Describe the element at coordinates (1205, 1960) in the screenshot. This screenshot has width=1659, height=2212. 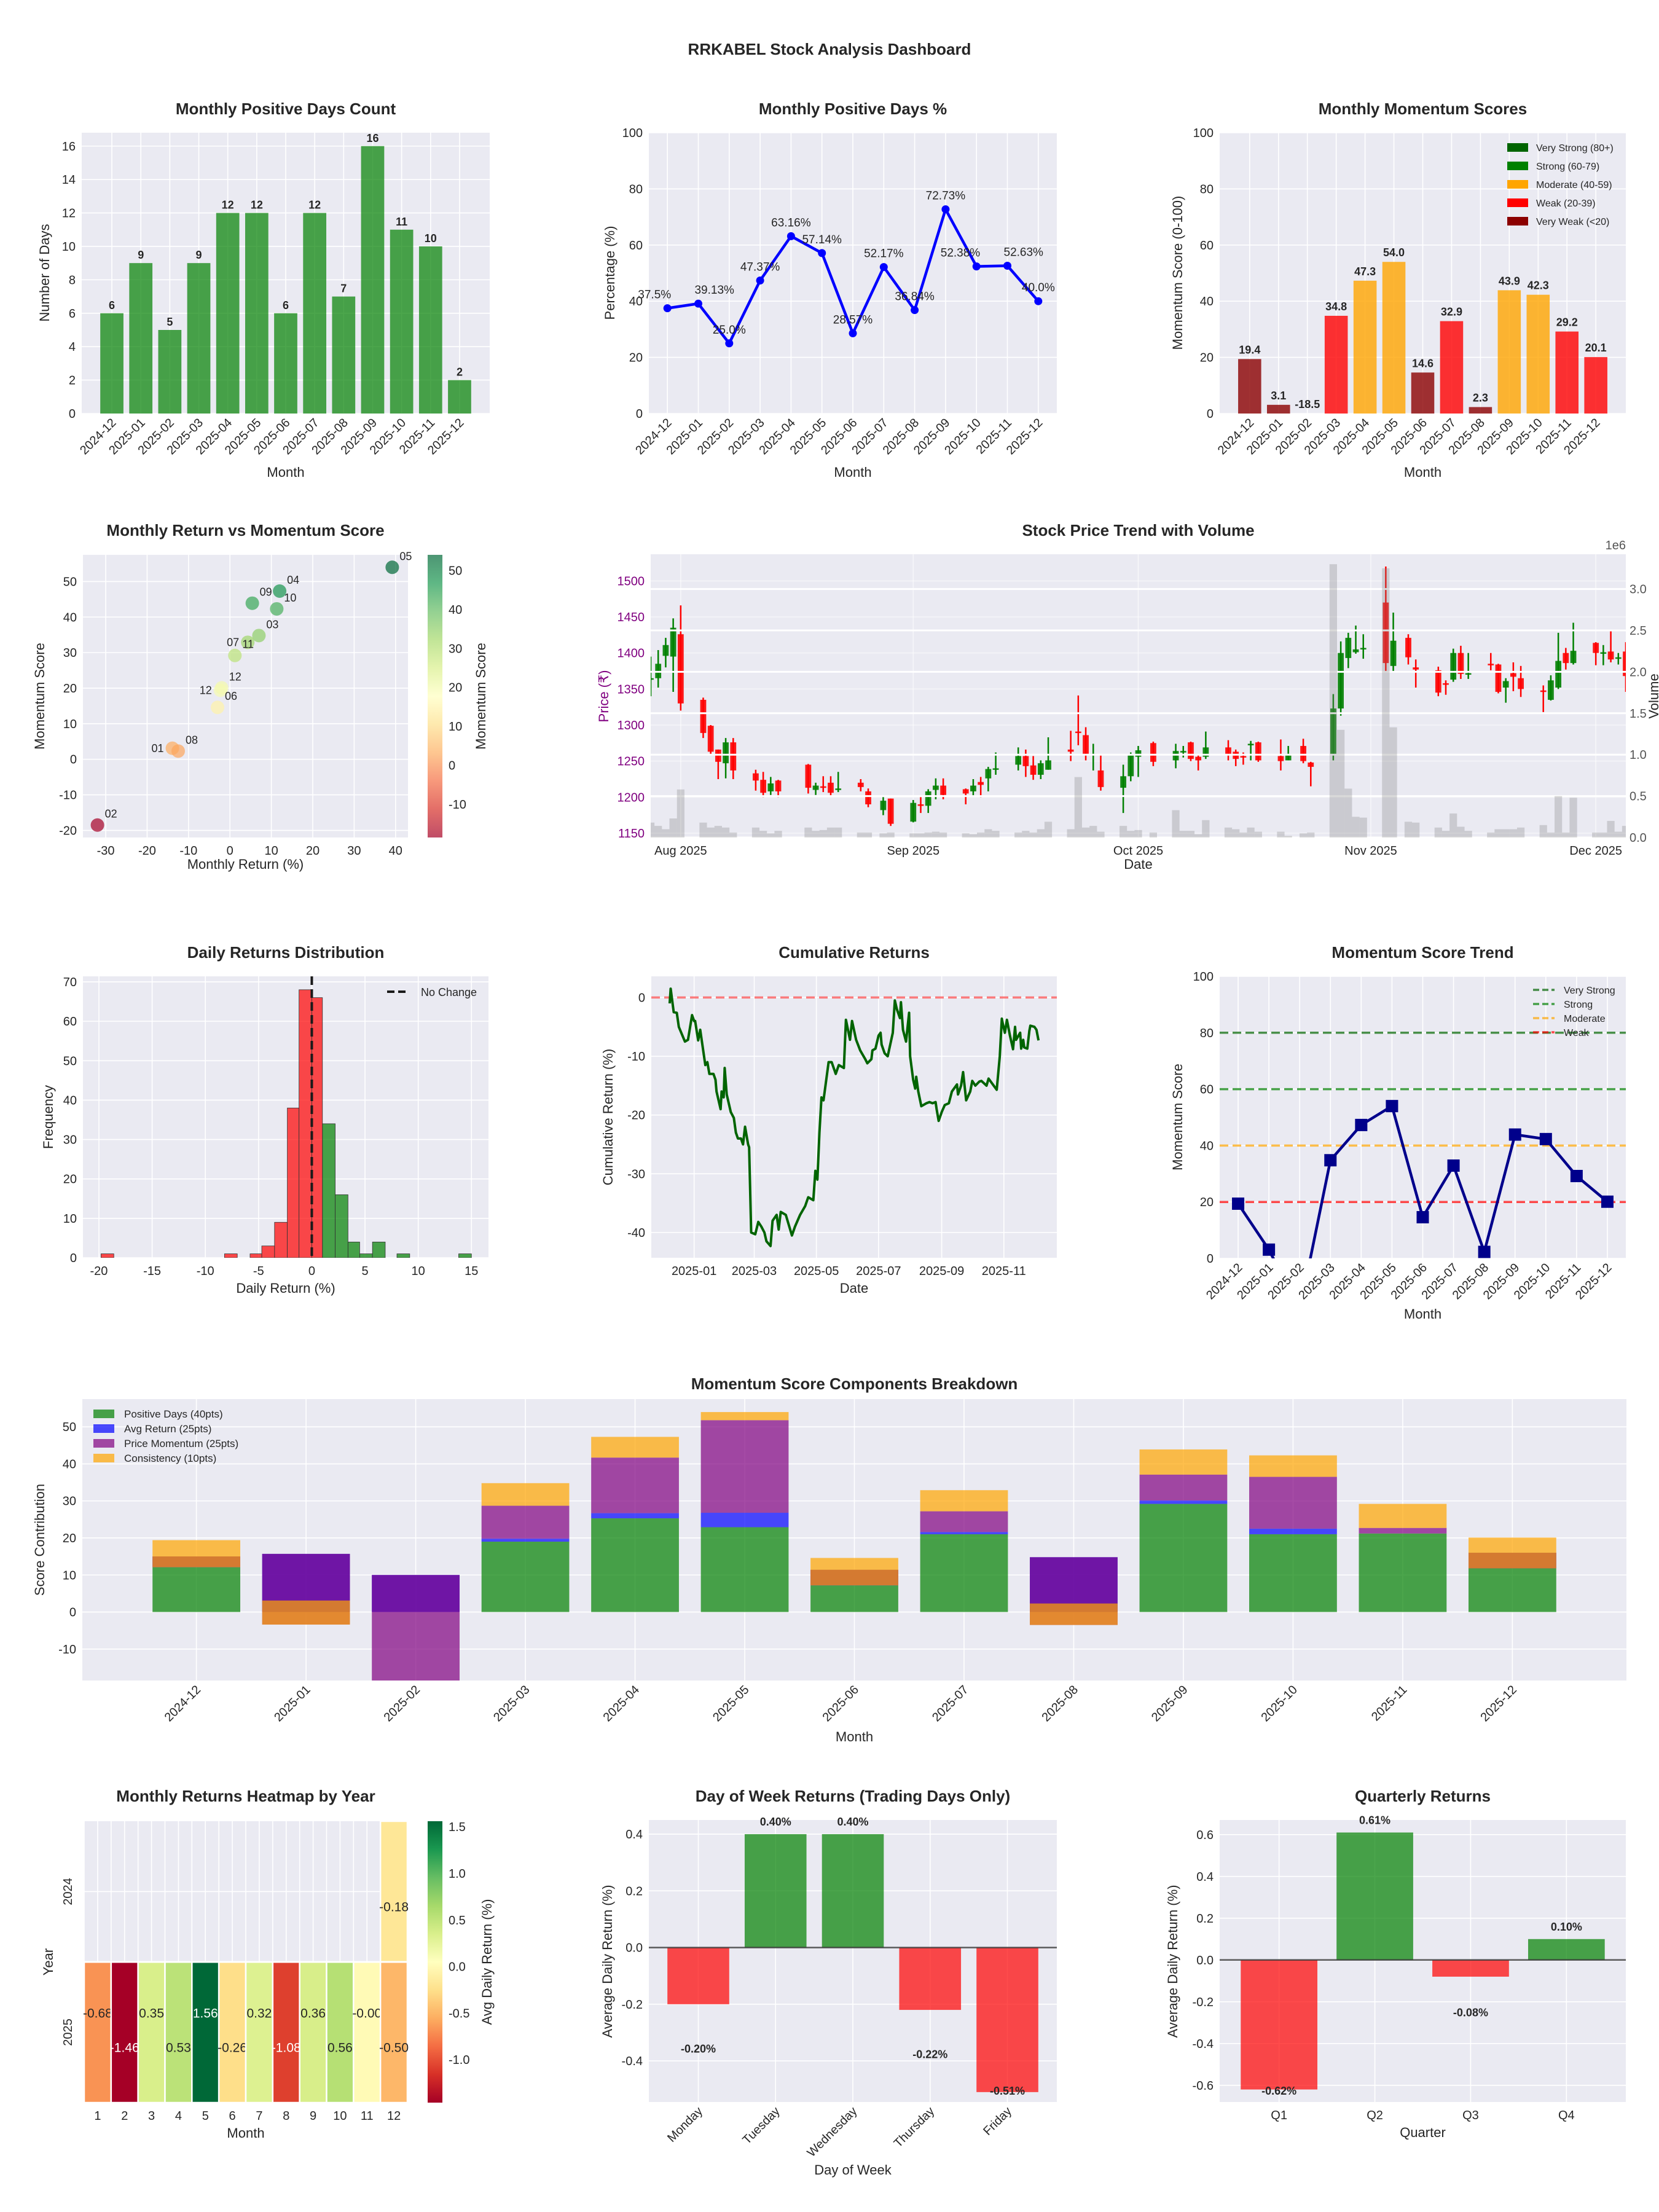
I see `y-tick-label: 0.0` at that location.